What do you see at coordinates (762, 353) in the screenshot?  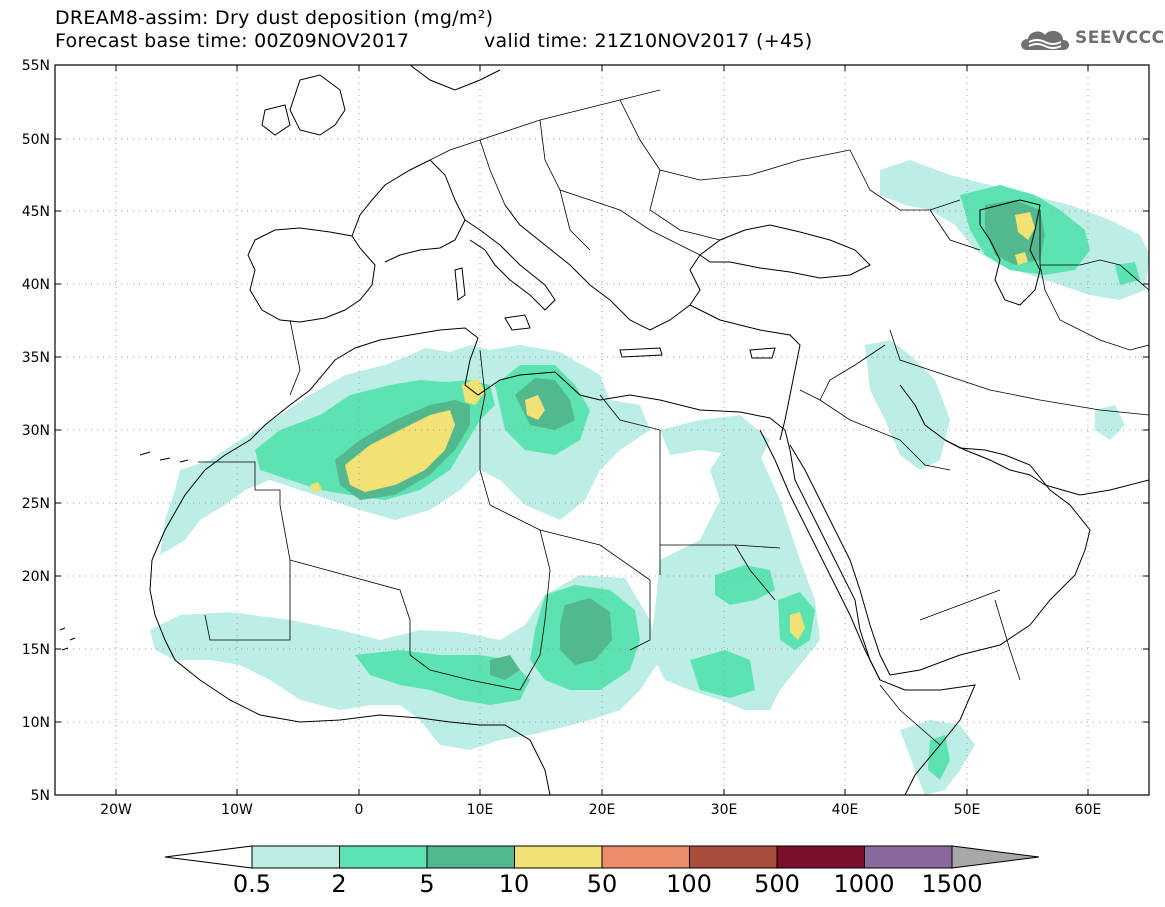 I see `coast-cyprus` at bounding box center [762, 353].